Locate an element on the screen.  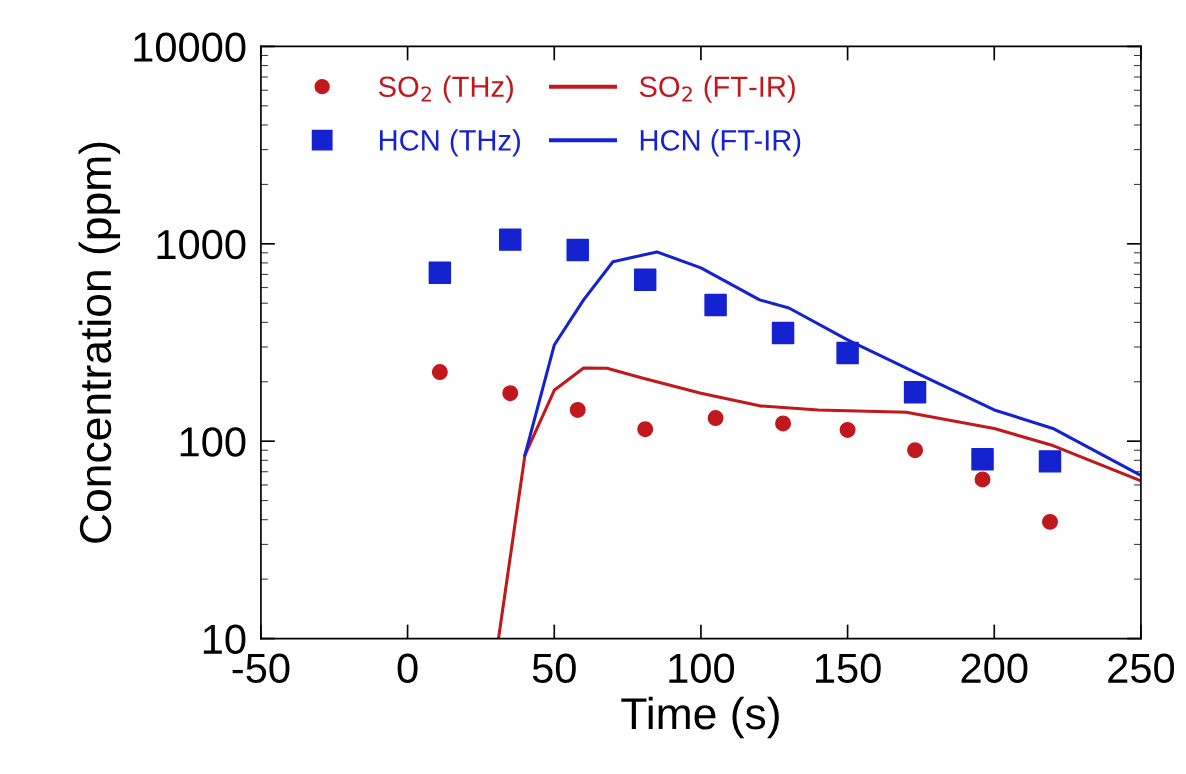
legend-label: HCN (THz) is located at coordinates (449, 143).